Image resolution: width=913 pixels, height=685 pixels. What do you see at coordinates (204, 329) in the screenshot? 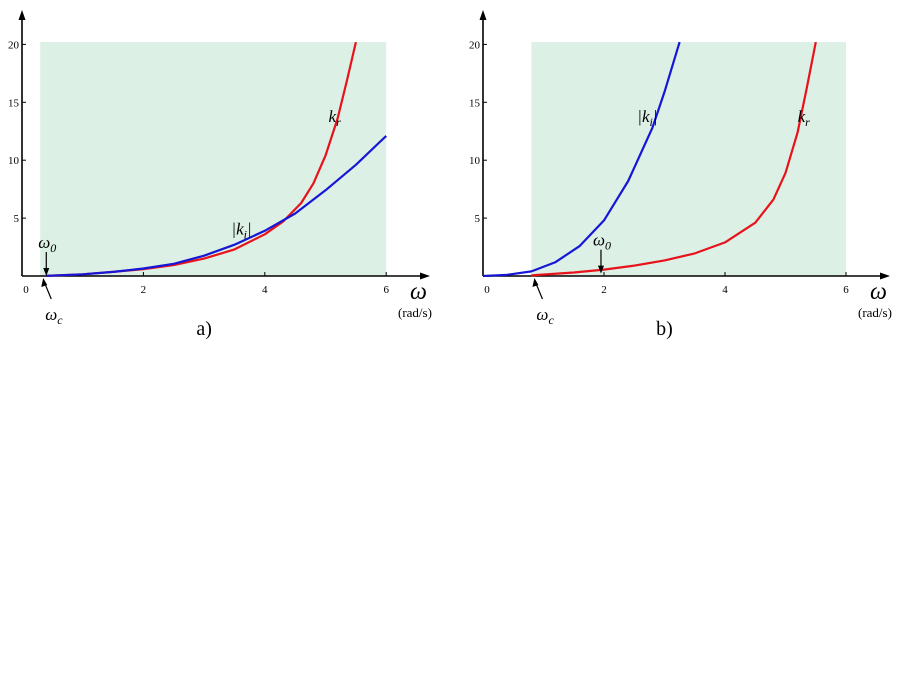
I see `panel-label: a)` at bounding box center [204, 329].